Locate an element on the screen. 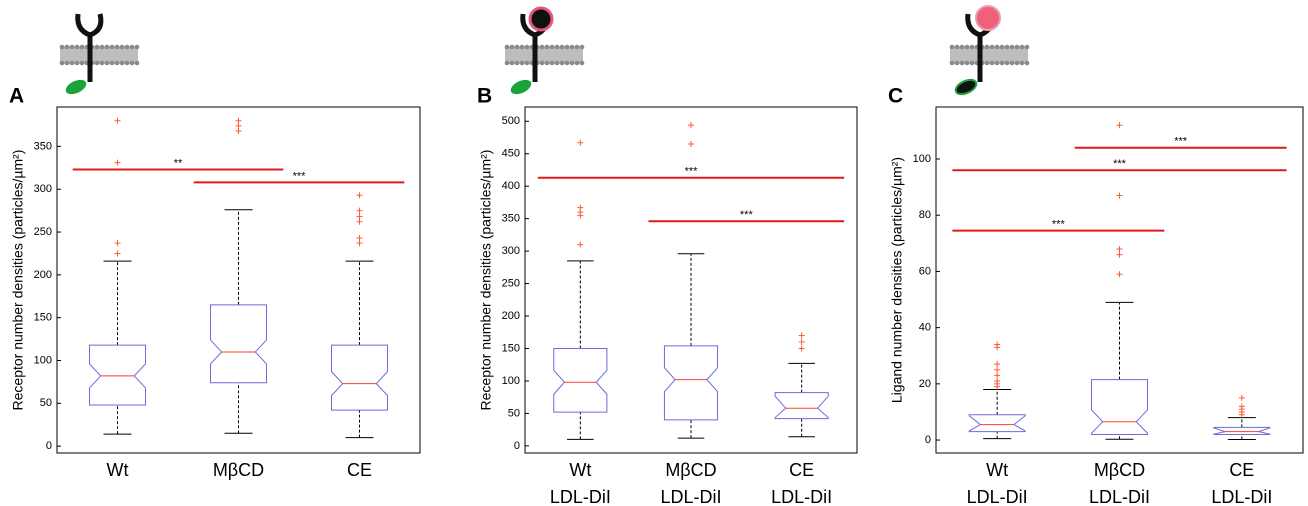  y-axis-label: Ligand number densities (particles/µm²) is located at coordinates (897, 280).